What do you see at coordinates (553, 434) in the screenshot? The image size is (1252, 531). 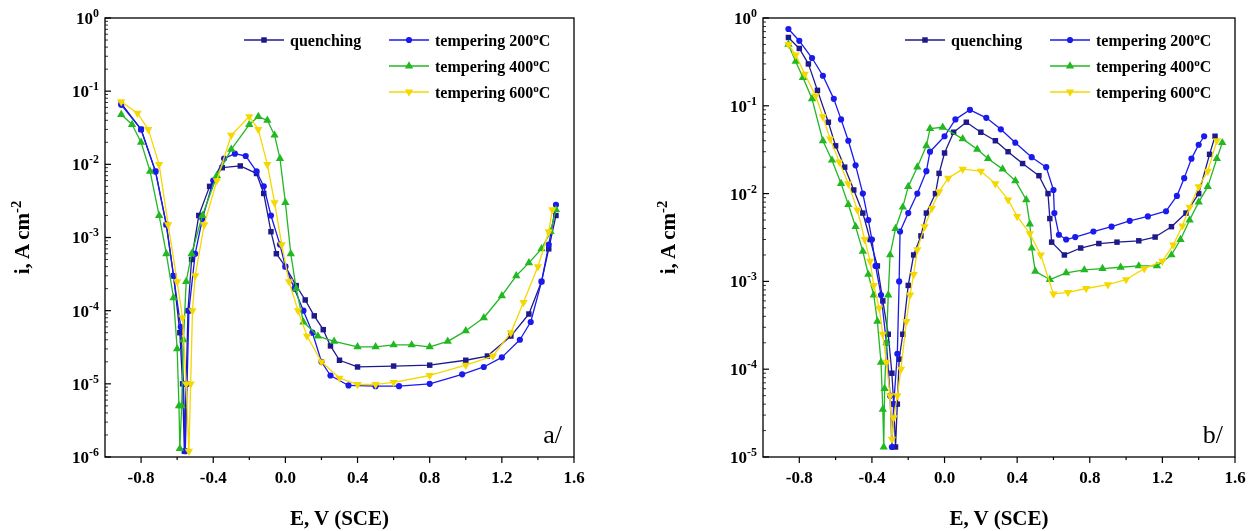 I see `annotation: a/` at bounding box center [553, 434].